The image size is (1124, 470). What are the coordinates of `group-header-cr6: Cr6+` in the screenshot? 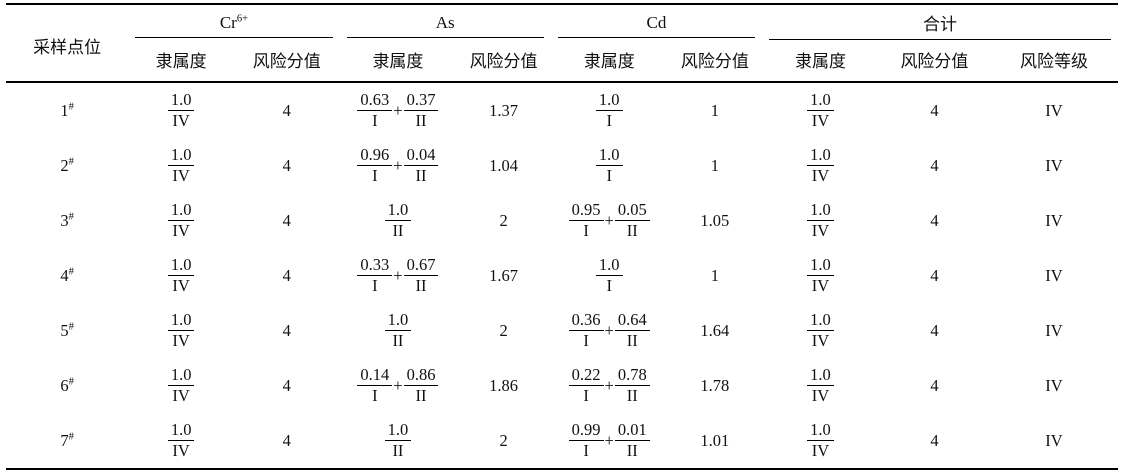 It's located at (233, 22).